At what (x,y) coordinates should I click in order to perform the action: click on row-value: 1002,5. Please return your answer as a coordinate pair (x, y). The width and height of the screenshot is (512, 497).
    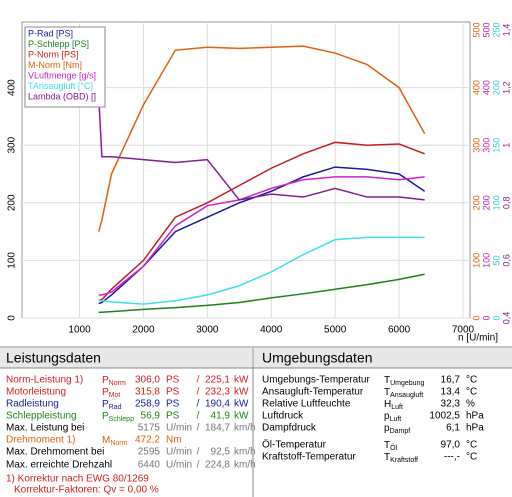
    Looking at the image, I should click on (444, 416).